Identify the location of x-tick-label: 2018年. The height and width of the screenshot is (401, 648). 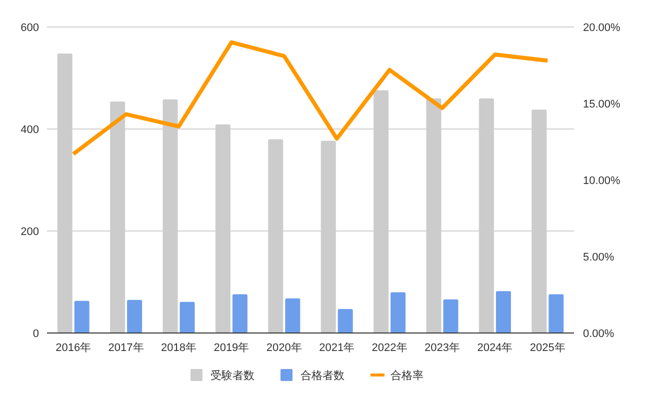
(178, 348).